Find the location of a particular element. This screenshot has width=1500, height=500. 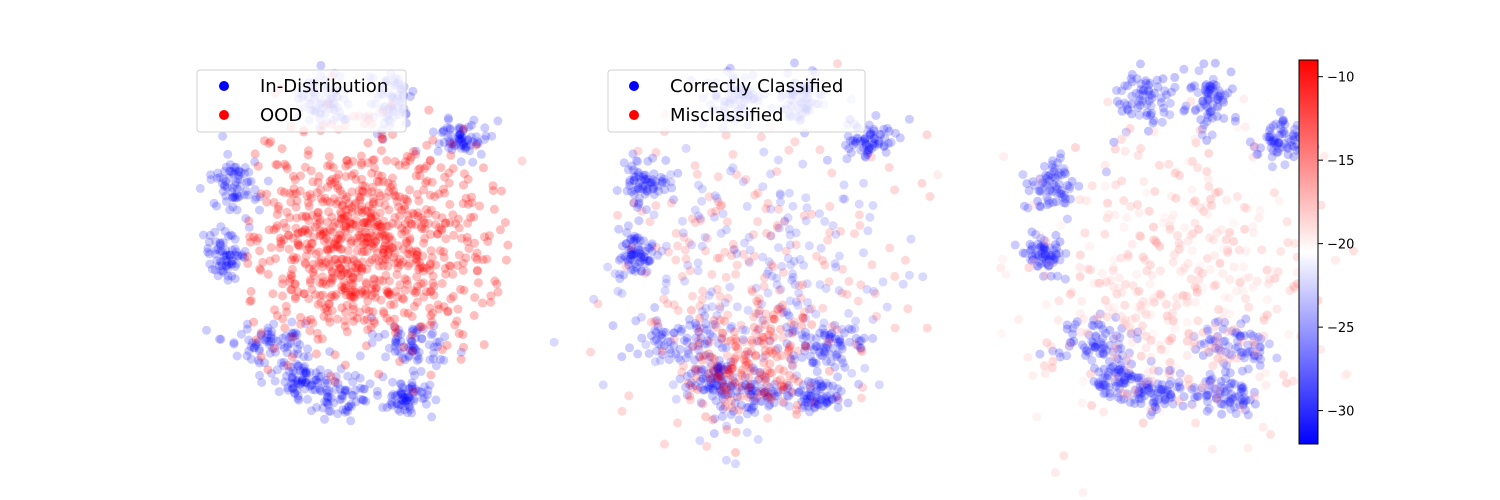

colorbar-tick-label: −20 is located at coordinates (1340, 245).